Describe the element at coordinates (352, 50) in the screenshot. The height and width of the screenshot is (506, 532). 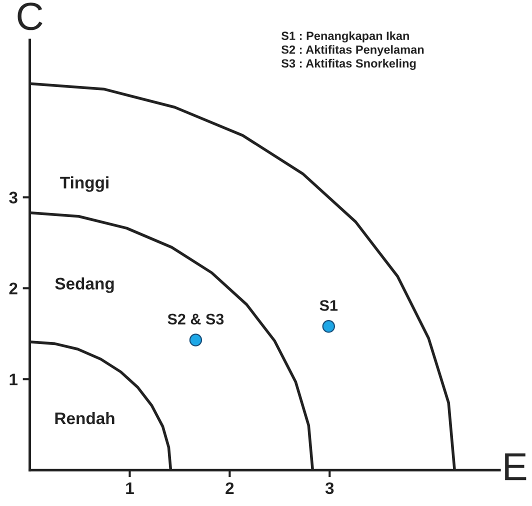
I see `annotation: S2 : Aktifitas Penyelaman` at that location.